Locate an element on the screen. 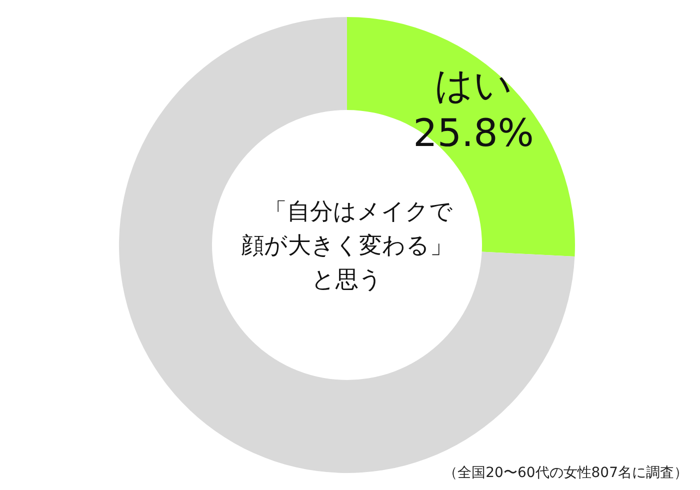 Image resolution: width=700 pixels, height=490 pixels. text: （全国20〜60代の女性807名に調査） is located at coordinates (566, 473).